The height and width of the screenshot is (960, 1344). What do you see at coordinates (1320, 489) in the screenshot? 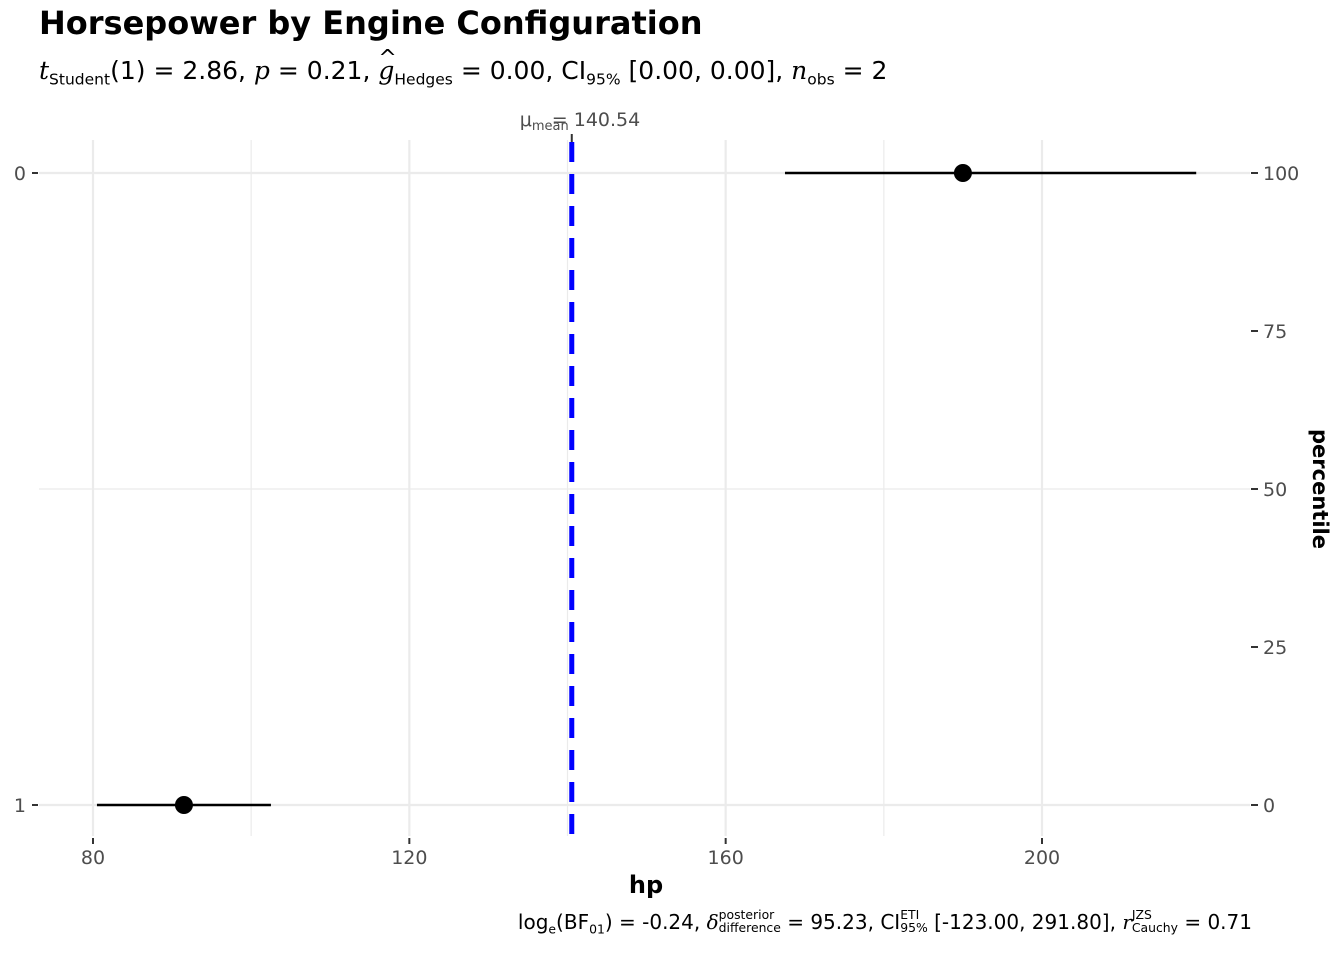
I see `right-axis-title: percentile` at bounding box center [1320, 489].